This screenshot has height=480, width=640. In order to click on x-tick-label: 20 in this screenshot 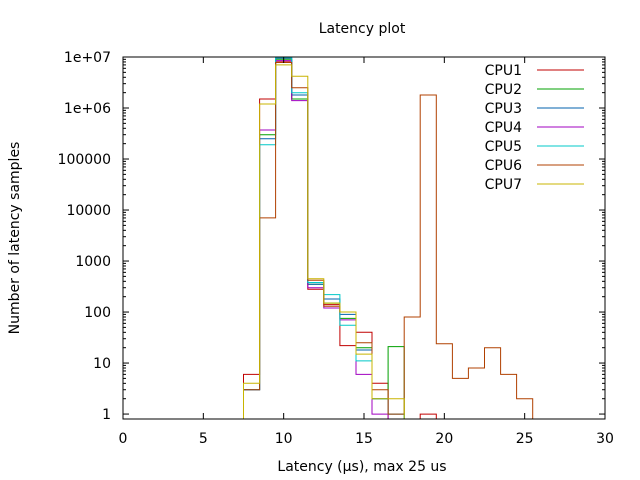, I will do `click(444, 439)`.